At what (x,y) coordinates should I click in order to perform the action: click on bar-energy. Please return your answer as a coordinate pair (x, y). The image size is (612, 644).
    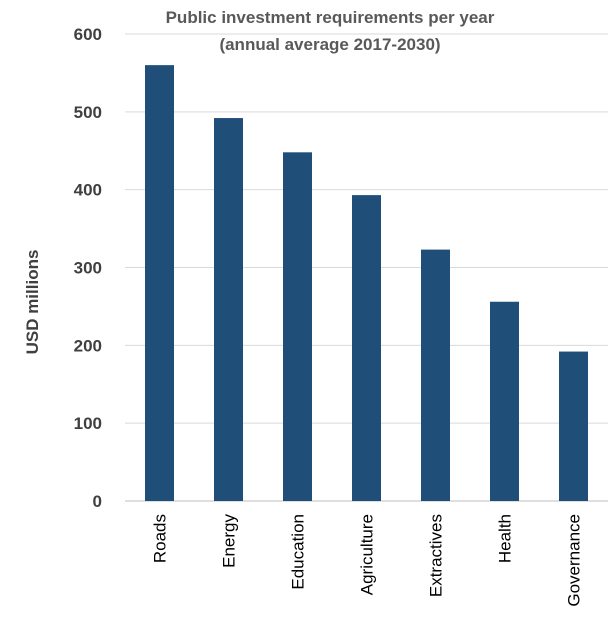
    Looking at the image, I should click on (228, 309).